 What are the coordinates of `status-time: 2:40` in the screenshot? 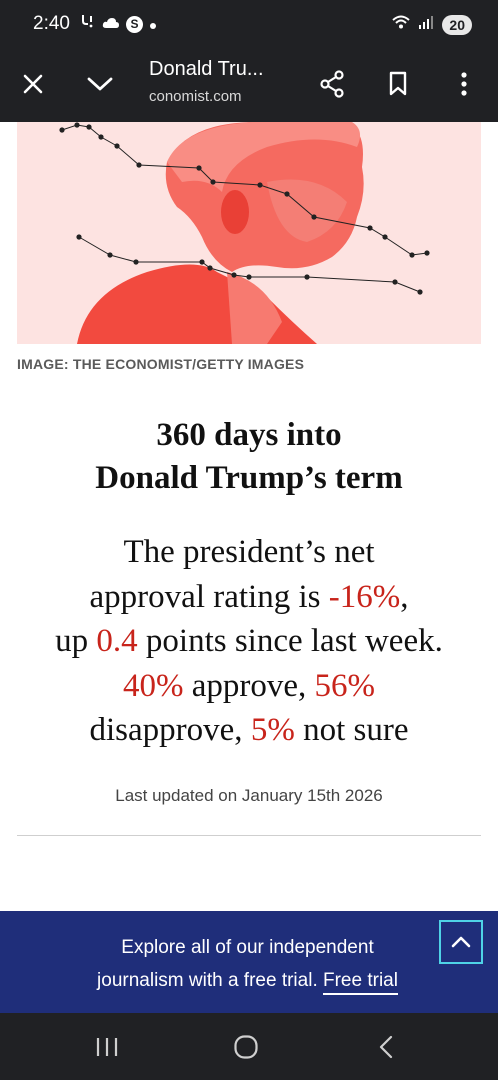 It's located at (51, 23).